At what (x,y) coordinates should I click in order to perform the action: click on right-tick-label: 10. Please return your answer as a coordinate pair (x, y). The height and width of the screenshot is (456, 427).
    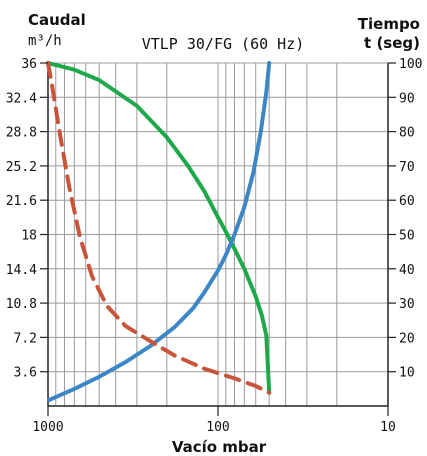
    Looking at the image, I should click on (407, 373).